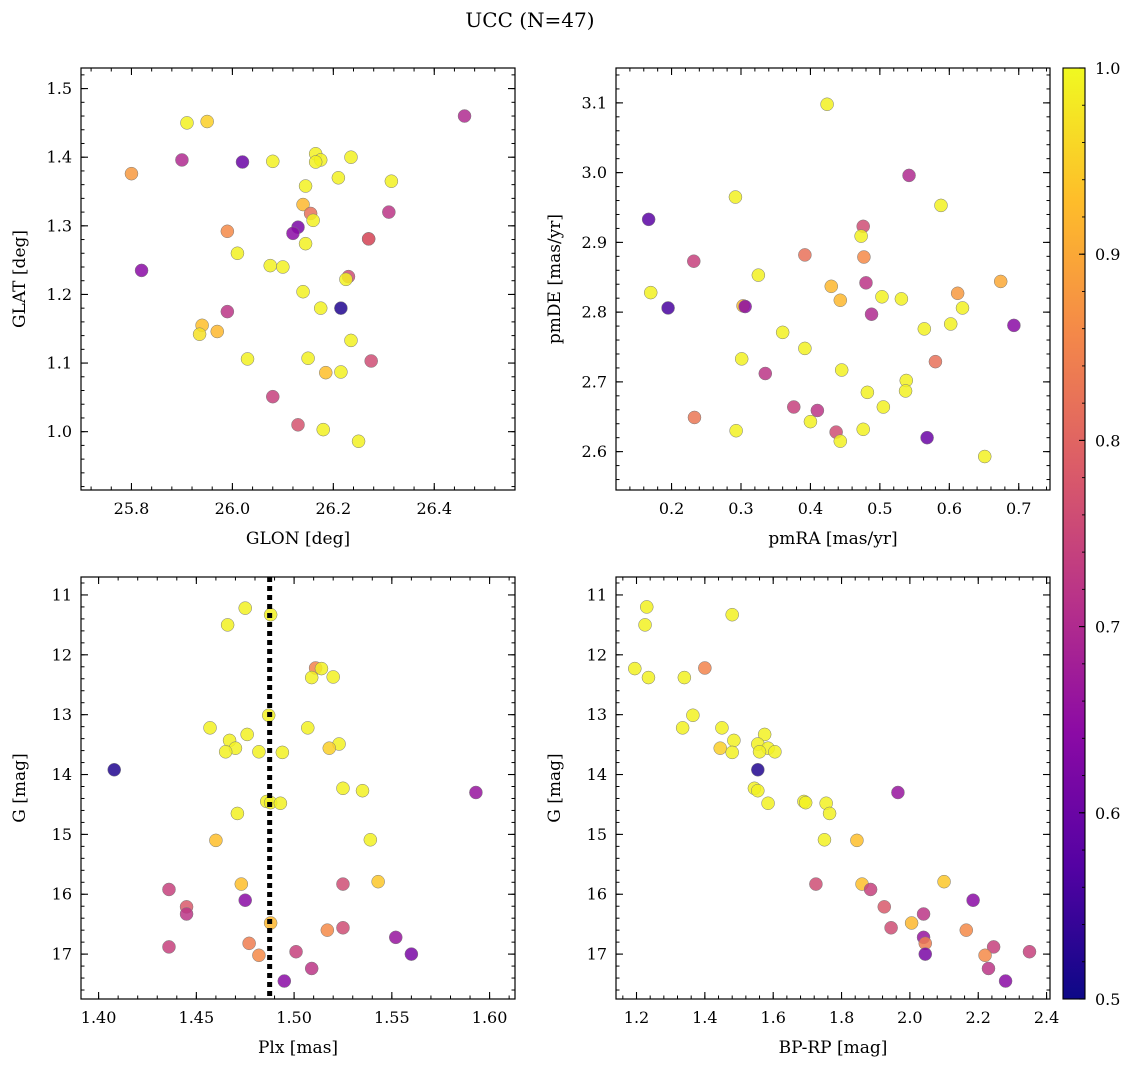  I want to click on y-tick-label: 17, so click(597, 954).